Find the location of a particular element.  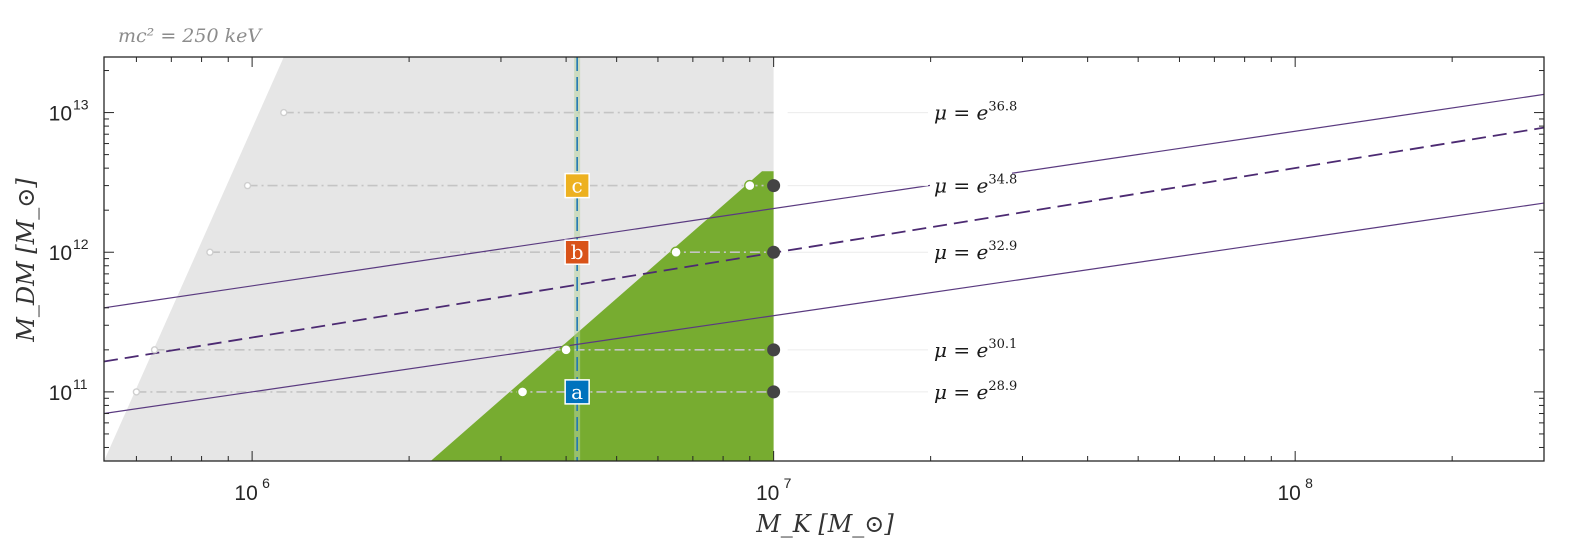

marker-c-label: c is located at coordinates (577, 186).